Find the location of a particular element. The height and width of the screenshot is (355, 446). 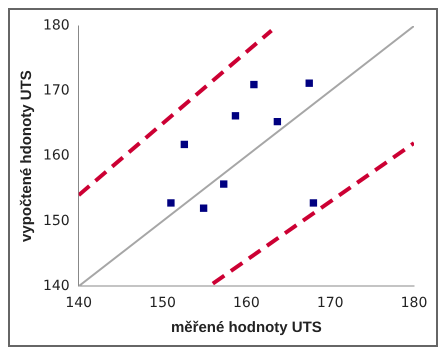

y-tick-label: 170 is located at coordinates (56, 90).